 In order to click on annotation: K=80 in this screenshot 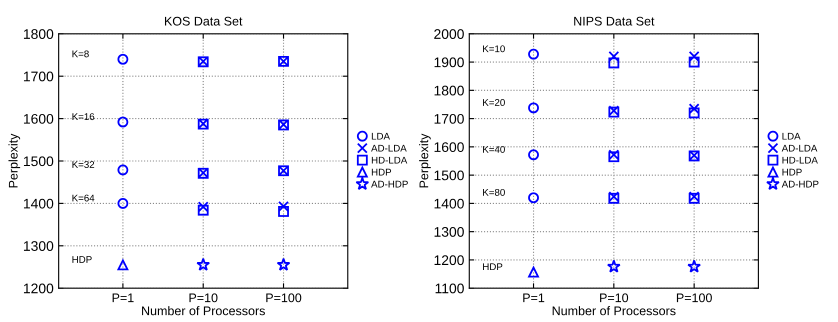, I will do `click(494, 192)`.